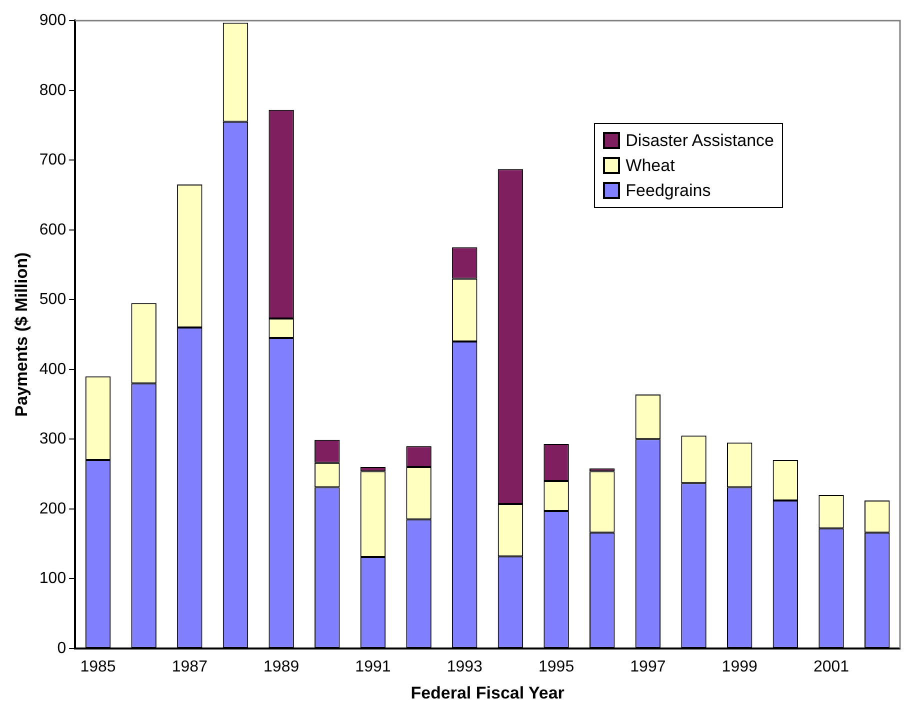  What do you see at coordinates (650, 166) in the screenshot?
I see `legend-label: Wheat` at bounding box center [650, 166].